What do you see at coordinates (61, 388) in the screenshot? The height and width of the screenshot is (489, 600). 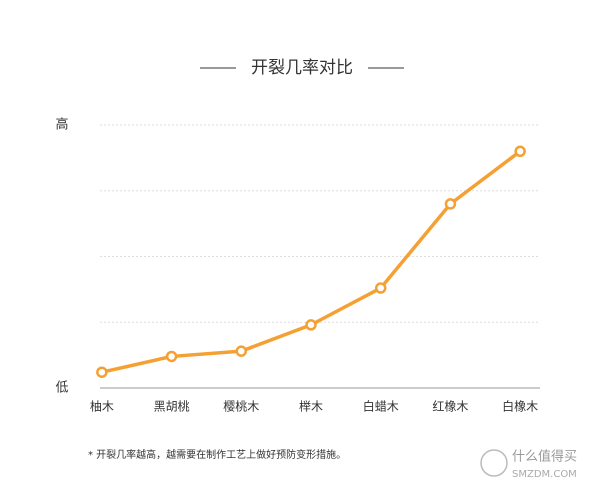 I see `y-tick-label: 低` at bounding box center [61, 388].